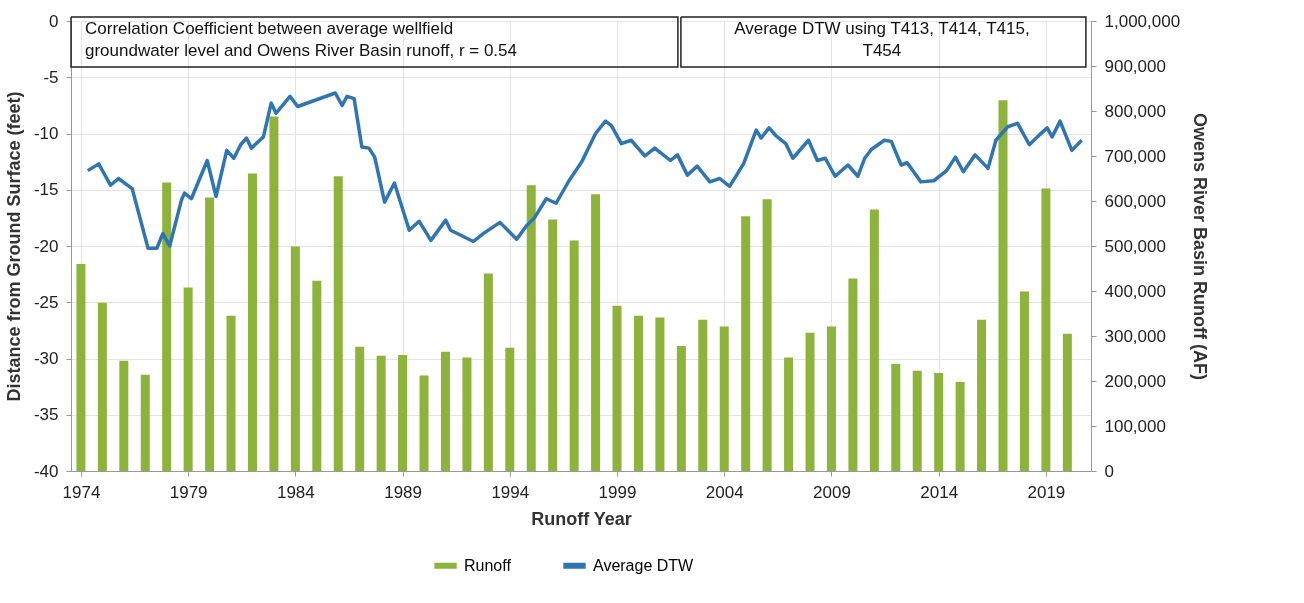 This screenshot has height=603, width=1304. I want to click on y2-tick-label: 400,000, so click(1135, 291).